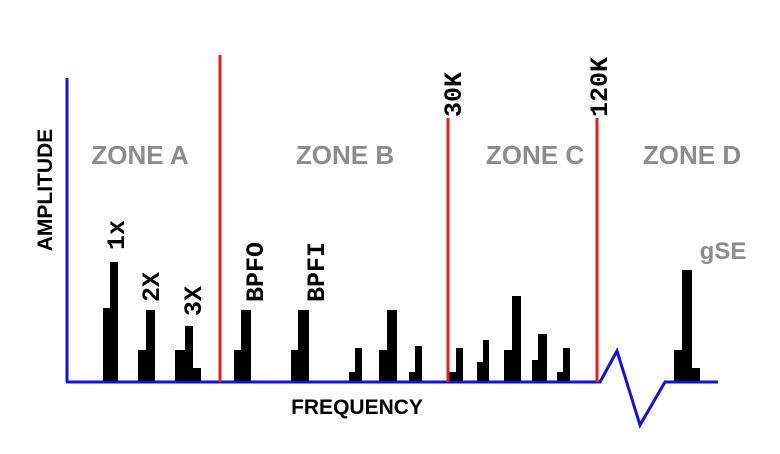 This screenshot has width=780, height=454. I want to click on peak-label: BPFO, so click(256, 272).